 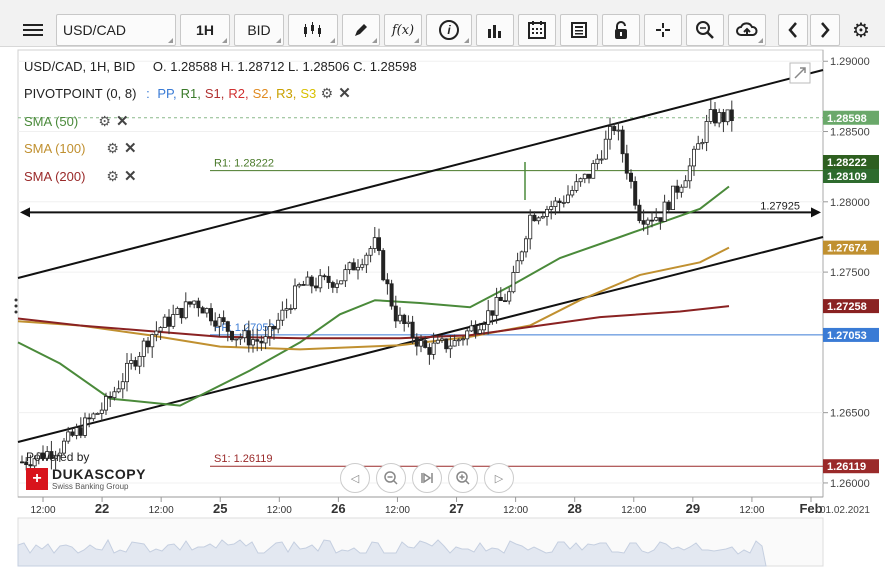 I want to click on gear-icon: ⚙, so click(x=112, y=148).